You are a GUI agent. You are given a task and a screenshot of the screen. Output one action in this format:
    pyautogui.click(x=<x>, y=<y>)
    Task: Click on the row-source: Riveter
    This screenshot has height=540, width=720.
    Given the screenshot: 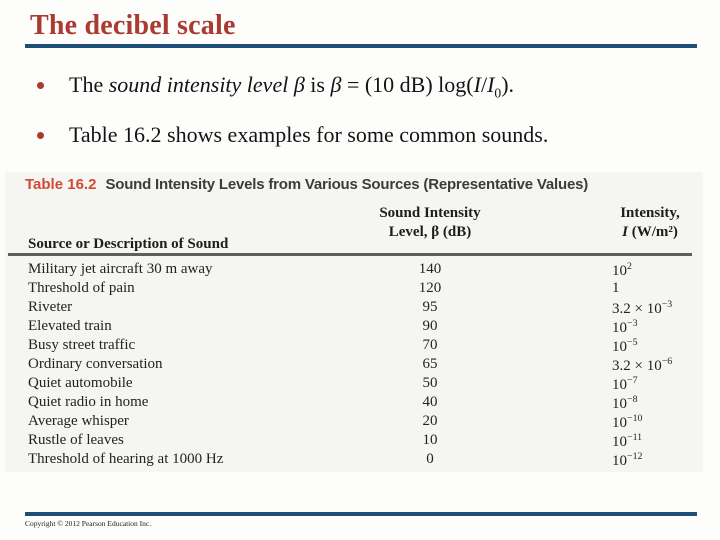 What is the action you would take?
    pyautogui.click(x=50, y=307)
    